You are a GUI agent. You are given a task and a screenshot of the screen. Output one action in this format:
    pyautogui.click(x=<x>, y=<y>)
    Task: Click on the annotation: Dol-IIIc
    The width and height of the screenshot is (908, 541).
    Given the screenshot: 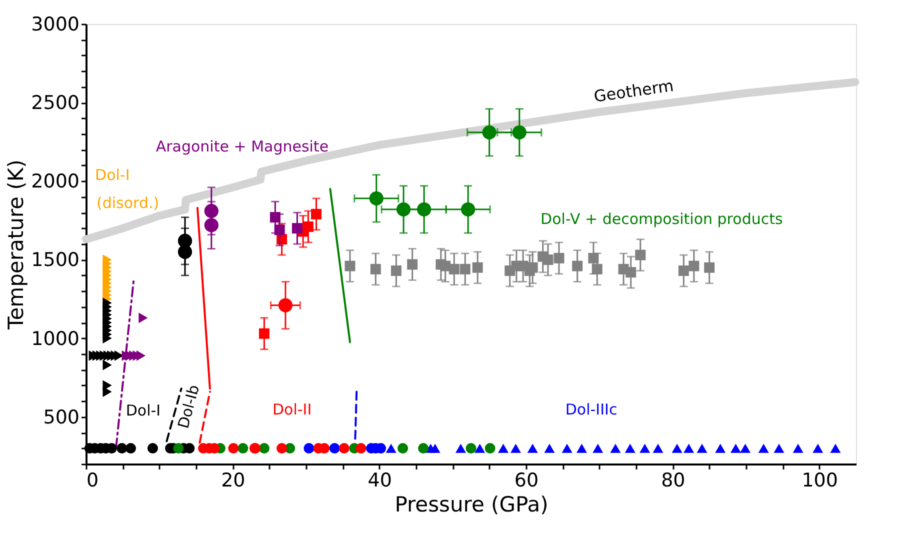 What is the action you would take?
    pyautogui.click(x=591, y=409)
    